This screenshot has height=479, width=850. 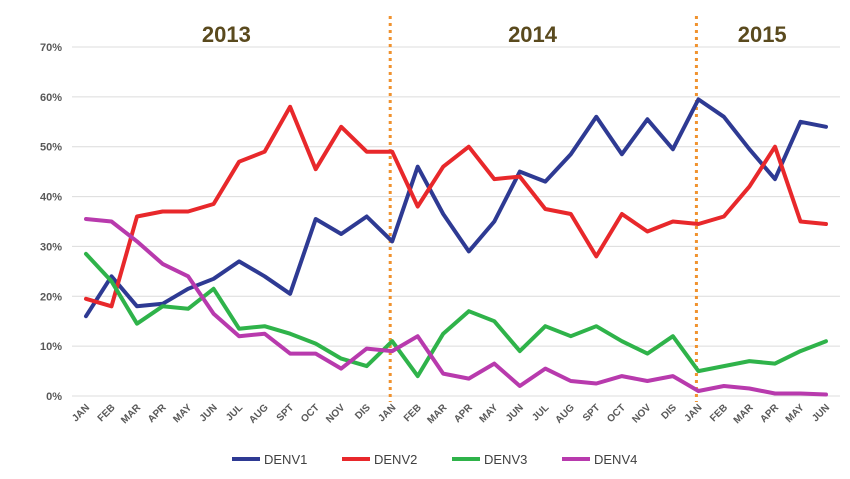 I want to click on legend: DENV1 DENV2 DENV3 DENV4, so click(x=434, y=459).